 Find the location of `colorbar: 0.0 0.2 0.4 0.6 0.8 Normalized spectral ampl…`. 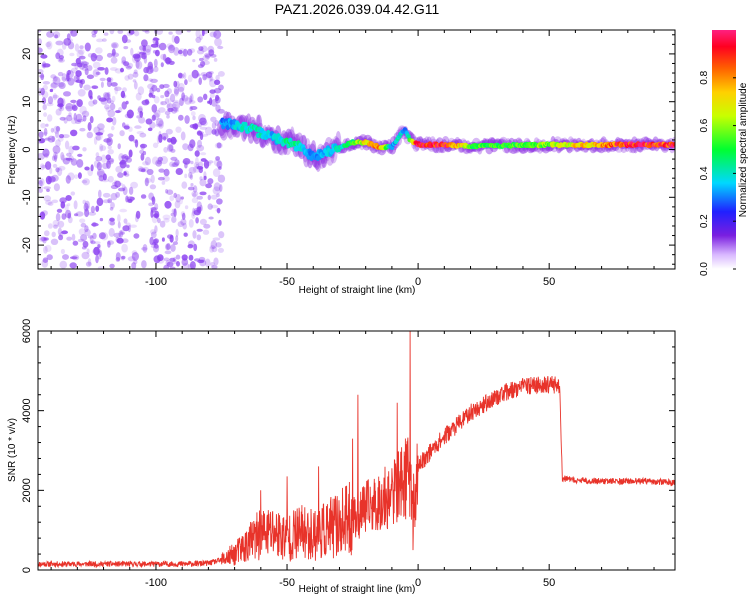

colorbar: 0.0 0.2 0.4 0.6 0.8 Normalized spectral ampl… is located at coordinates (724, 153).